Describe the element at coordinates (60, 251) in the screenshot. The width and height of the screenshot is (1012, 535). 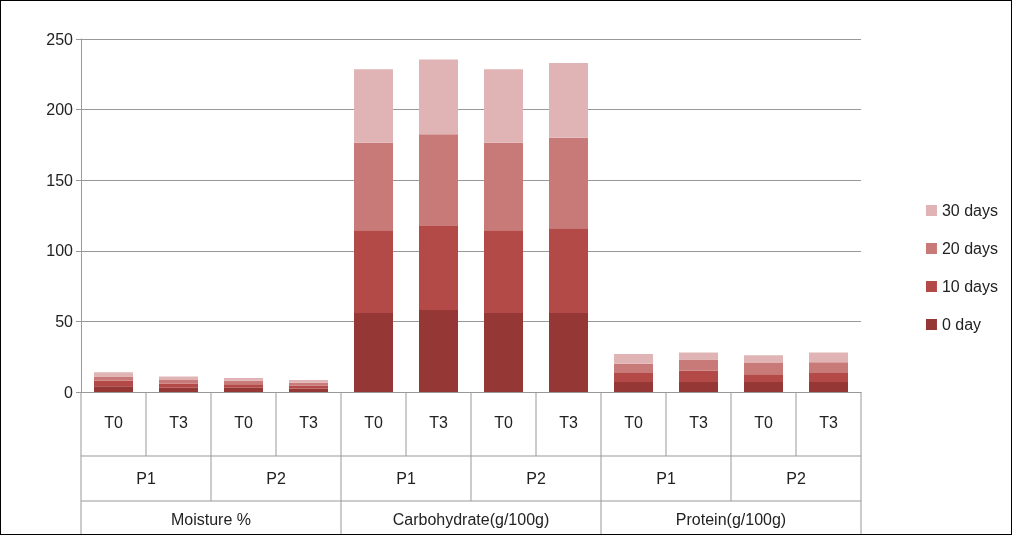
I see `y-tick-label: 100` at that location.